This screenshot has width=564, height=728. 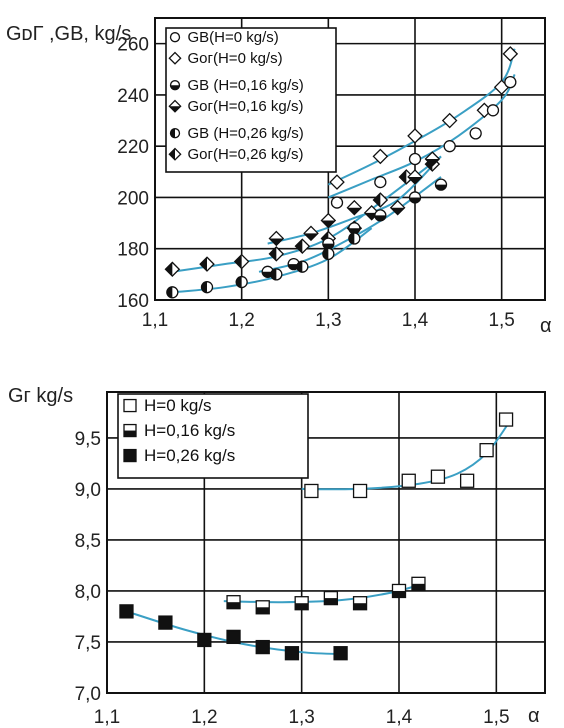 I want to click on chart-bottom-legend-label: H=0,26 kg/s, so click(x=189, y=455).